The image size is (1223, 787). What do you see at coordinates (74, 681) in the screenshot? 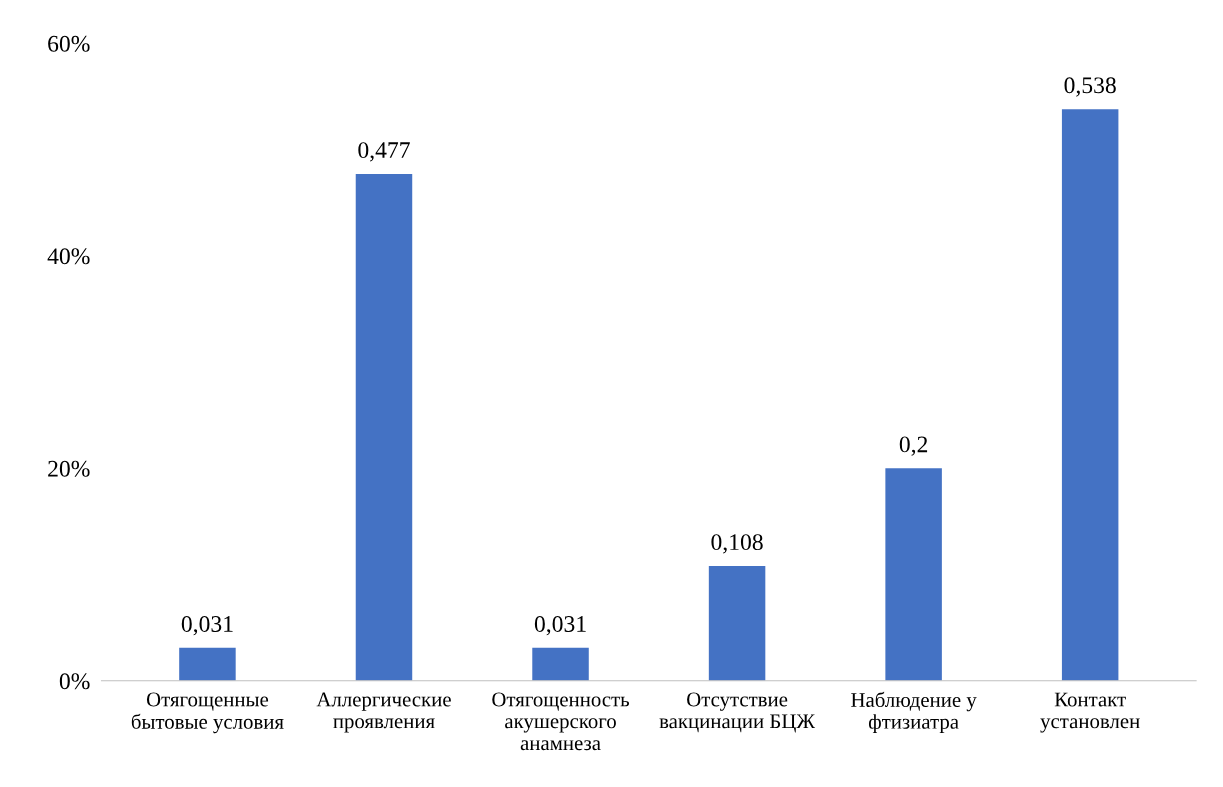
I see `y-tick-label: 0%` at bounding box center [74, 681].